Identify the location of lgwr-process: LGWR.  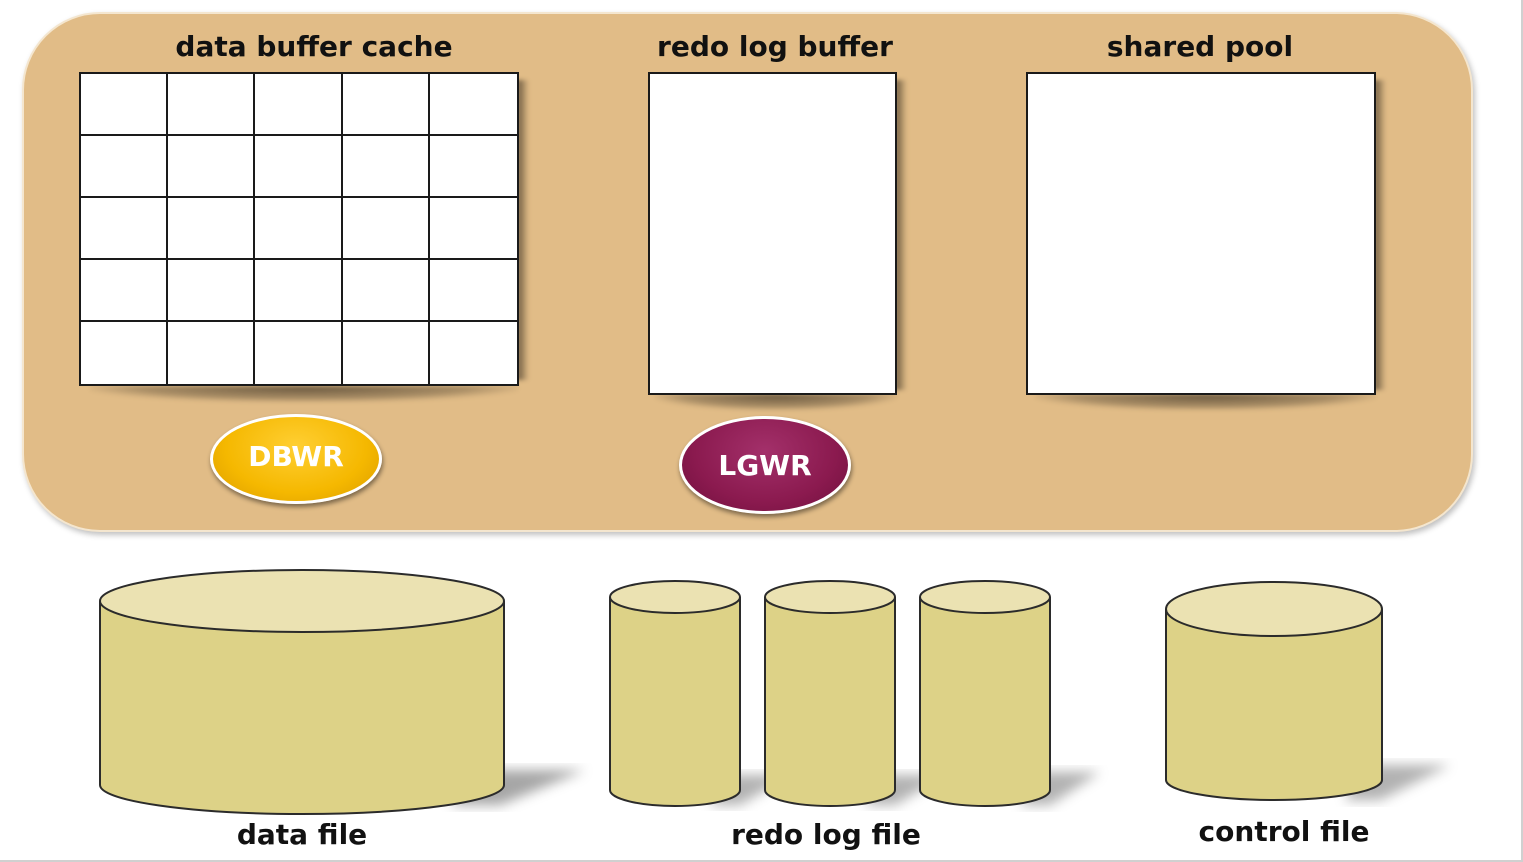
(765, 465).